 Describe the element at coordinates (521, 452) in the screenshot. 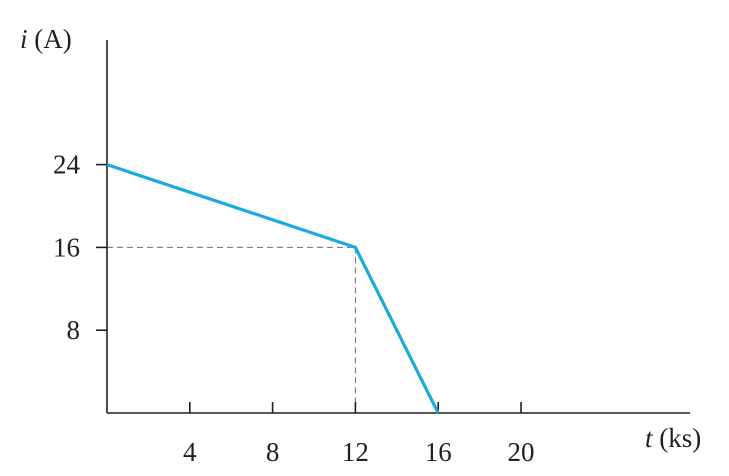

I see `x-tick-label: 20` at that location.